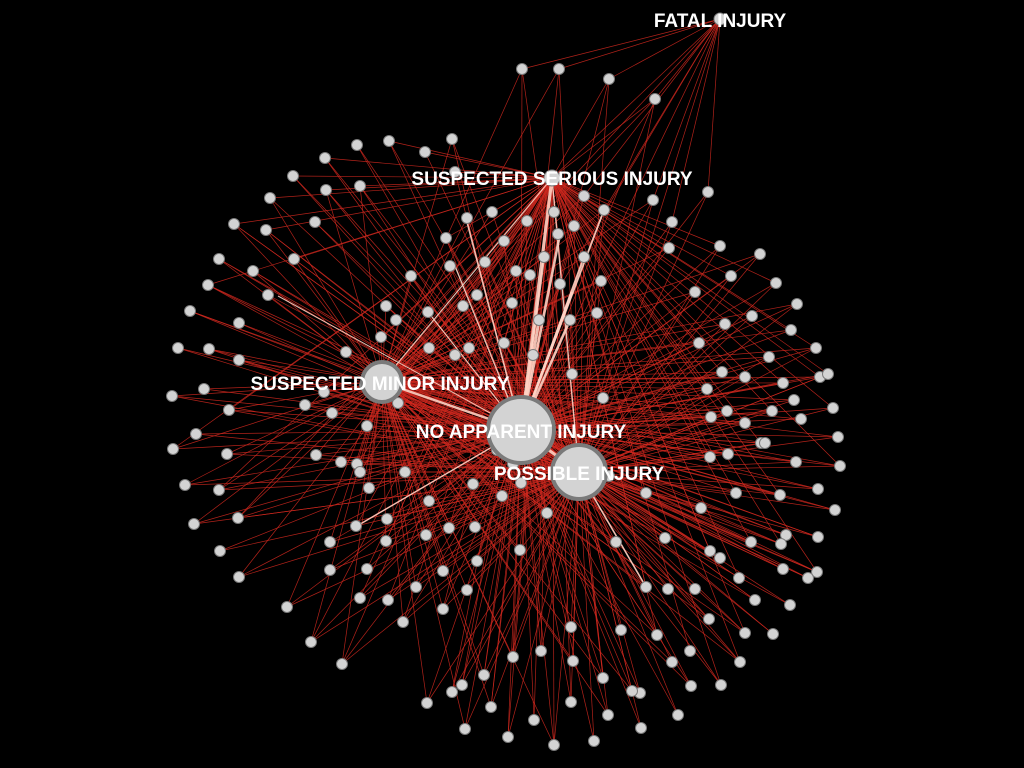  Describe the element at coordinates (579, 472) in the screenshot. I see `hub-node-possible-injury` at that location.